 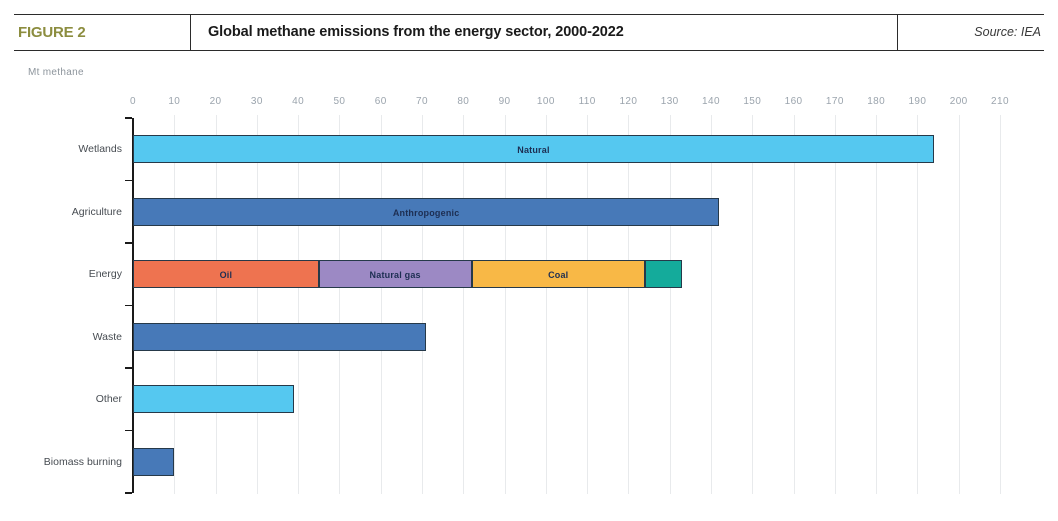 I want to click on bar-segment-label: Coal, so click(x=558, y=275).